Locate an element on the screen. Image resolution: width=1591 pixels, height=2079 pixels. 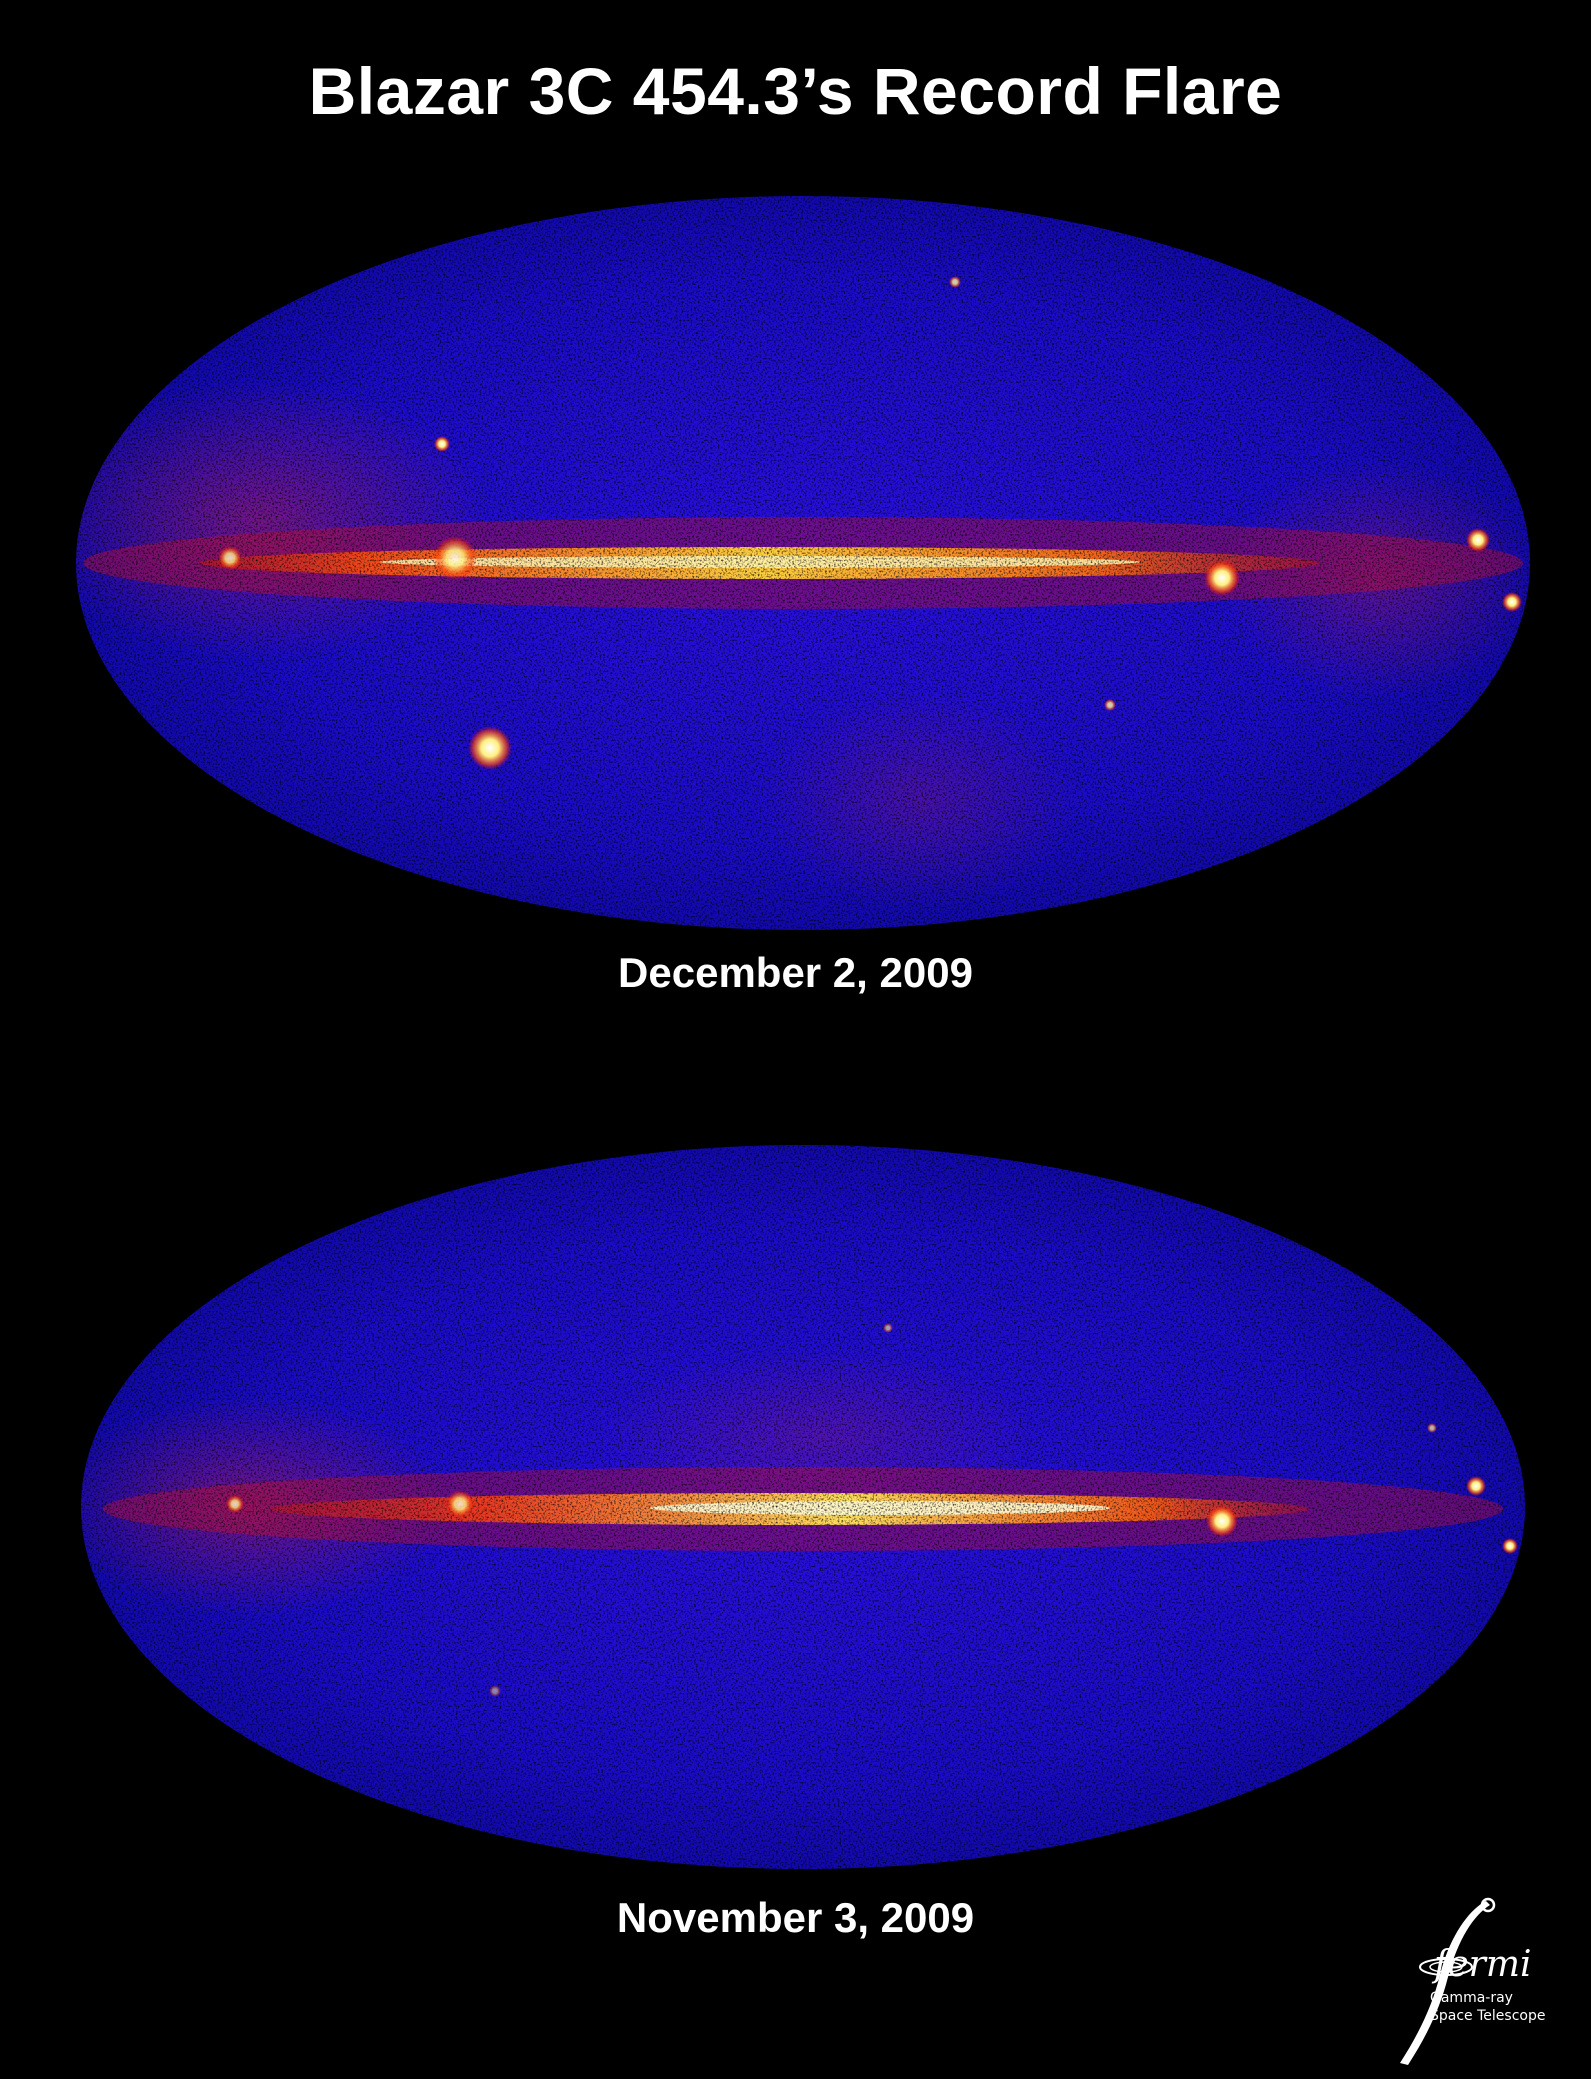
logo-subtitle-line1: Gamma-ray is located at coordinates (1471, 1998).